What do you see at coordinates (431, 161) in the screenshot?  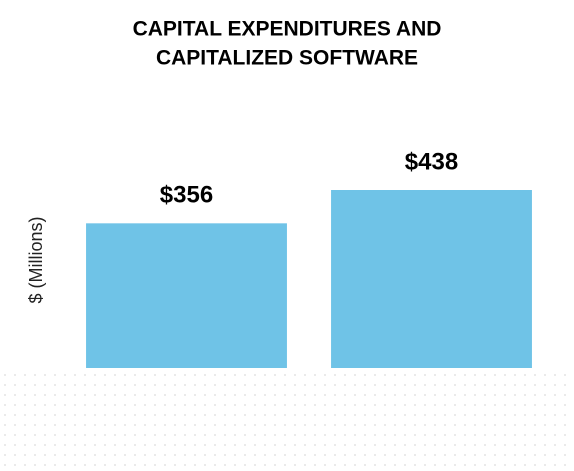 I see `value-label: $438` at bounding box center [431, 161].